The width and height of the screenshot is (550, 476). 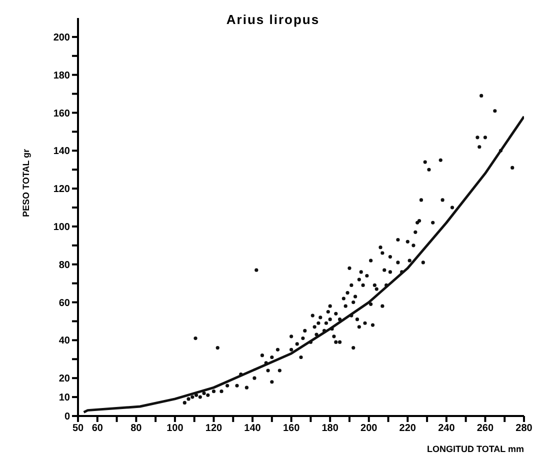 I want to click on x-tick-label: 180, so click(x=330, y=428).